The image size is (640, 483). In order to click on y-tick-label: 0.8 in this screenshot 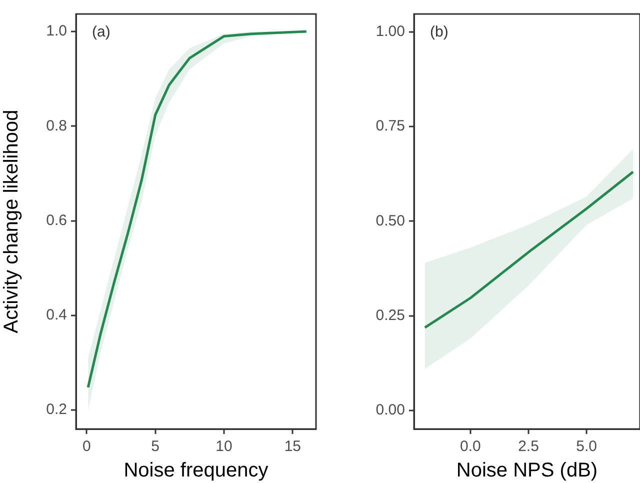, I will do `click(56, 125)`.